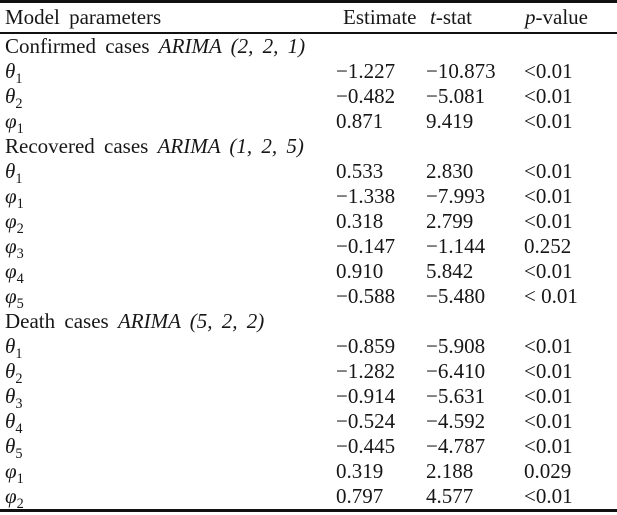 This screenshot has height=515, width=617. Describe the element at coordinates (461, 70) in the screenshot. I see `tstat-cell: −10.873` at that location.